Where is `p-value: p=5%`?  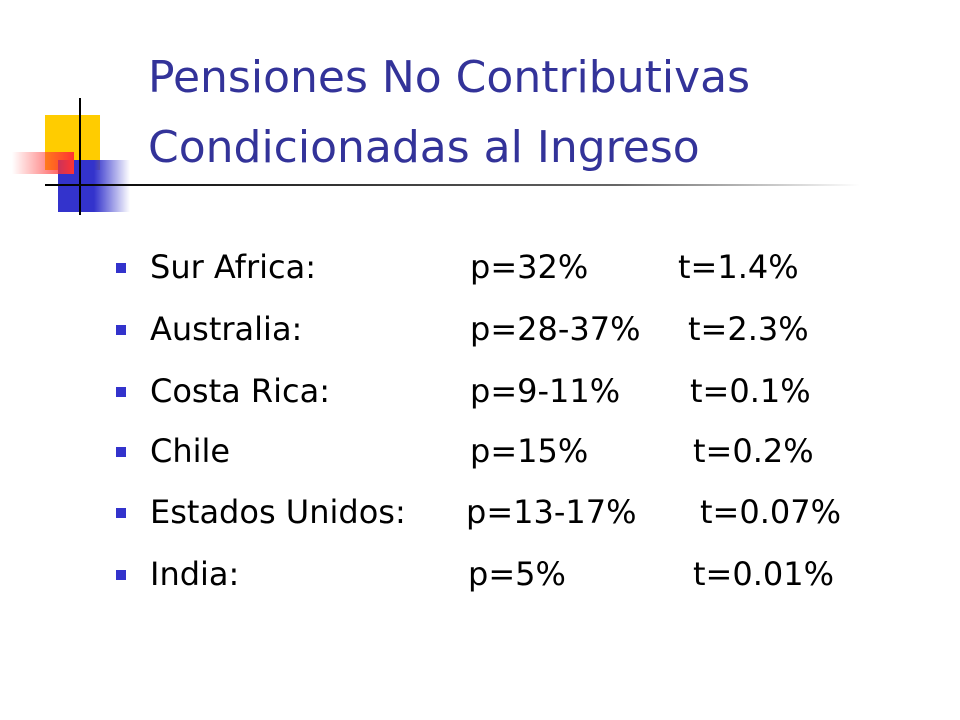 p-value: p=5% is located at coordinates (517, 574).